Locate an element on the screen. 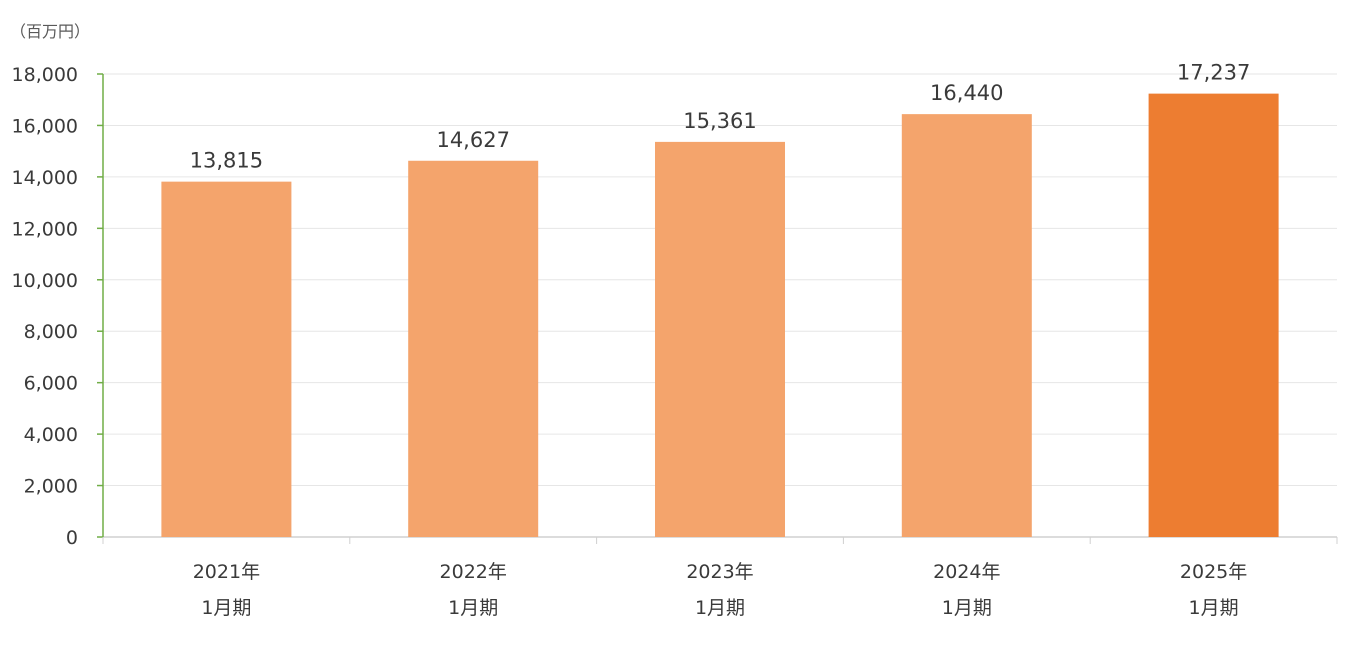  y-tick-label: 2,000 is located at coordinates (51, 487).